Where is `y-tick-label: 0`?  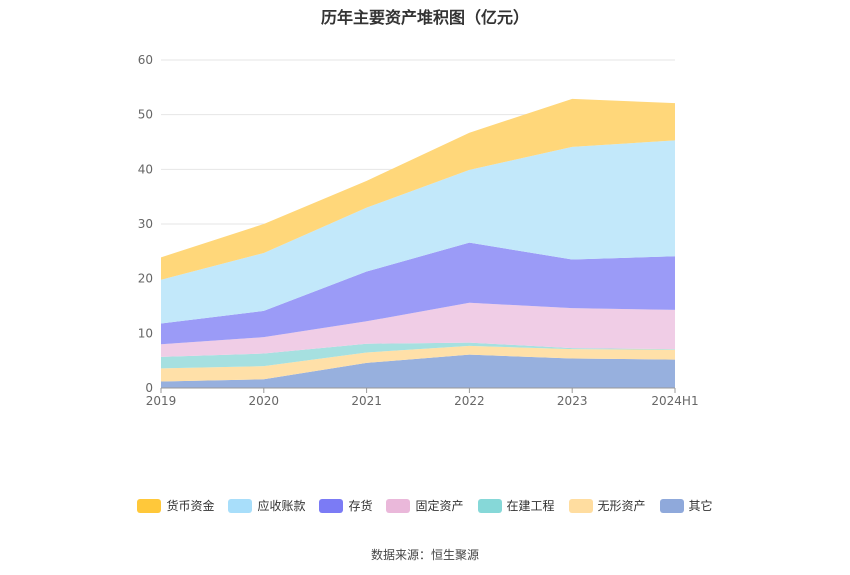 y-tick-label: 0 is located at coordinates (149, 388).